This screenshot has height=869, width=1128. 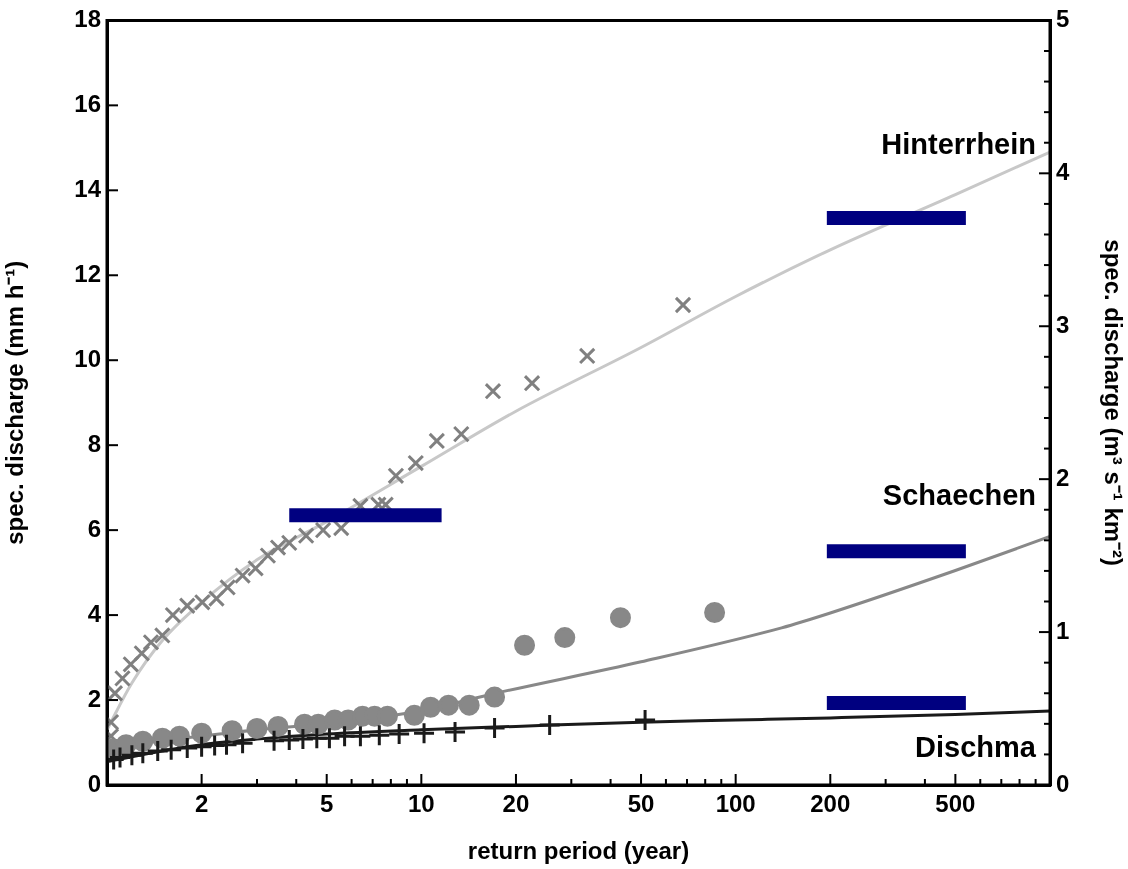 What do you see at coordinates (1063, 324) in the screenshot?
I see `y2-tick-label: 3` at bounding box center [1063, 324].